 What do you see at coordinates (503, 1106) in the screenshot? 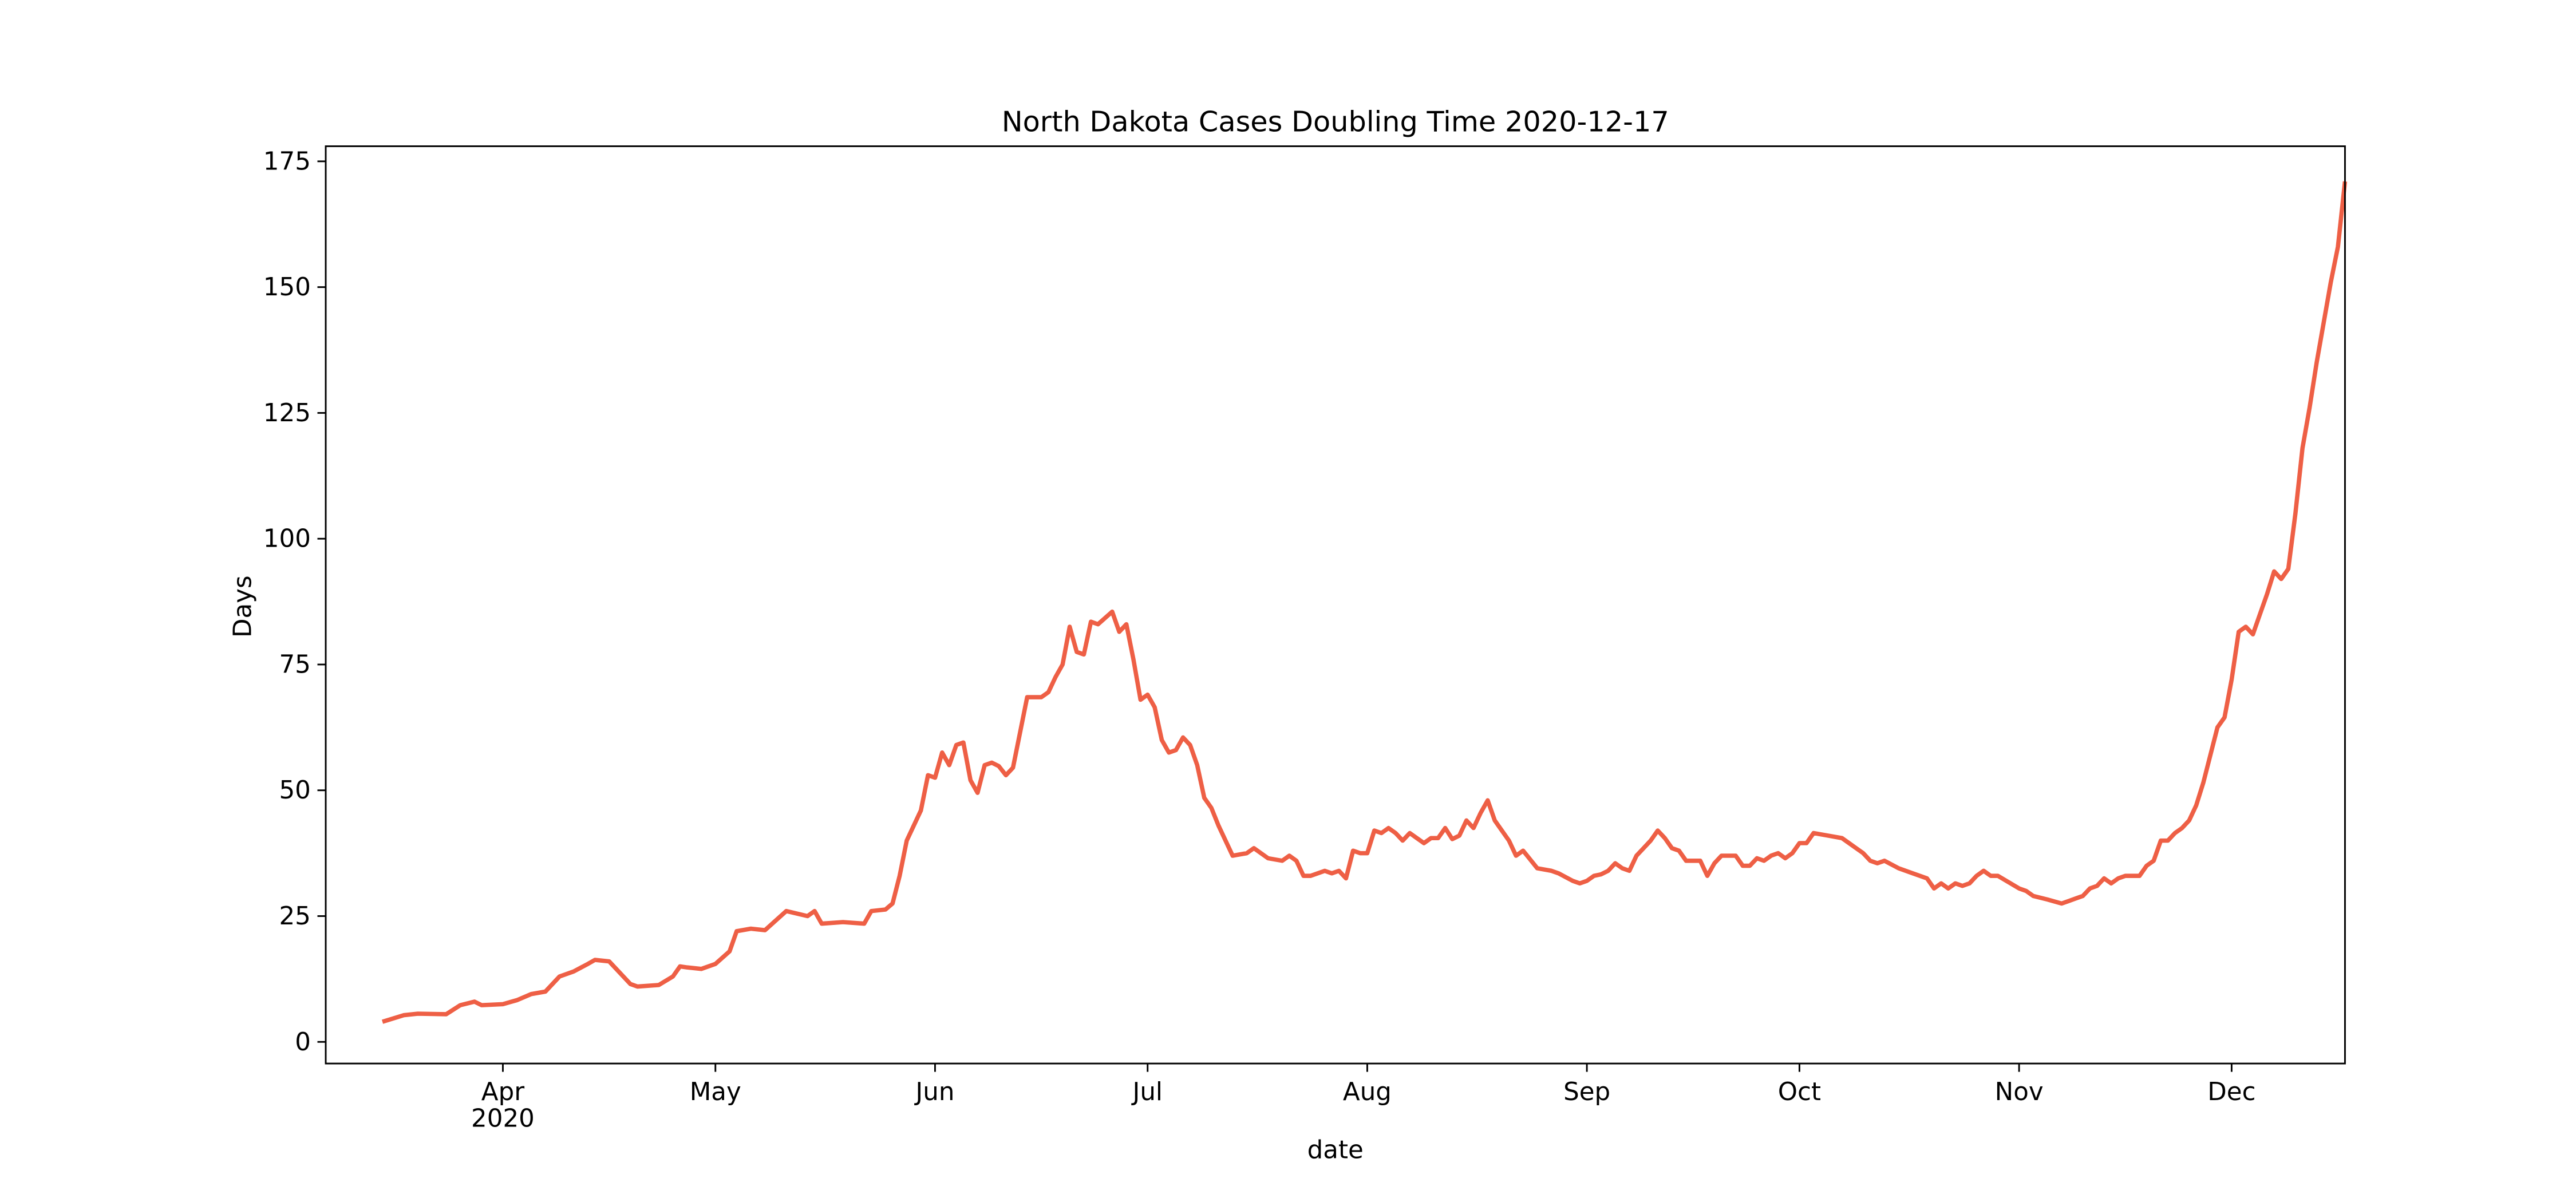
I see `x-tick-label: Apr 2020` at bounding box center [503, 1106].